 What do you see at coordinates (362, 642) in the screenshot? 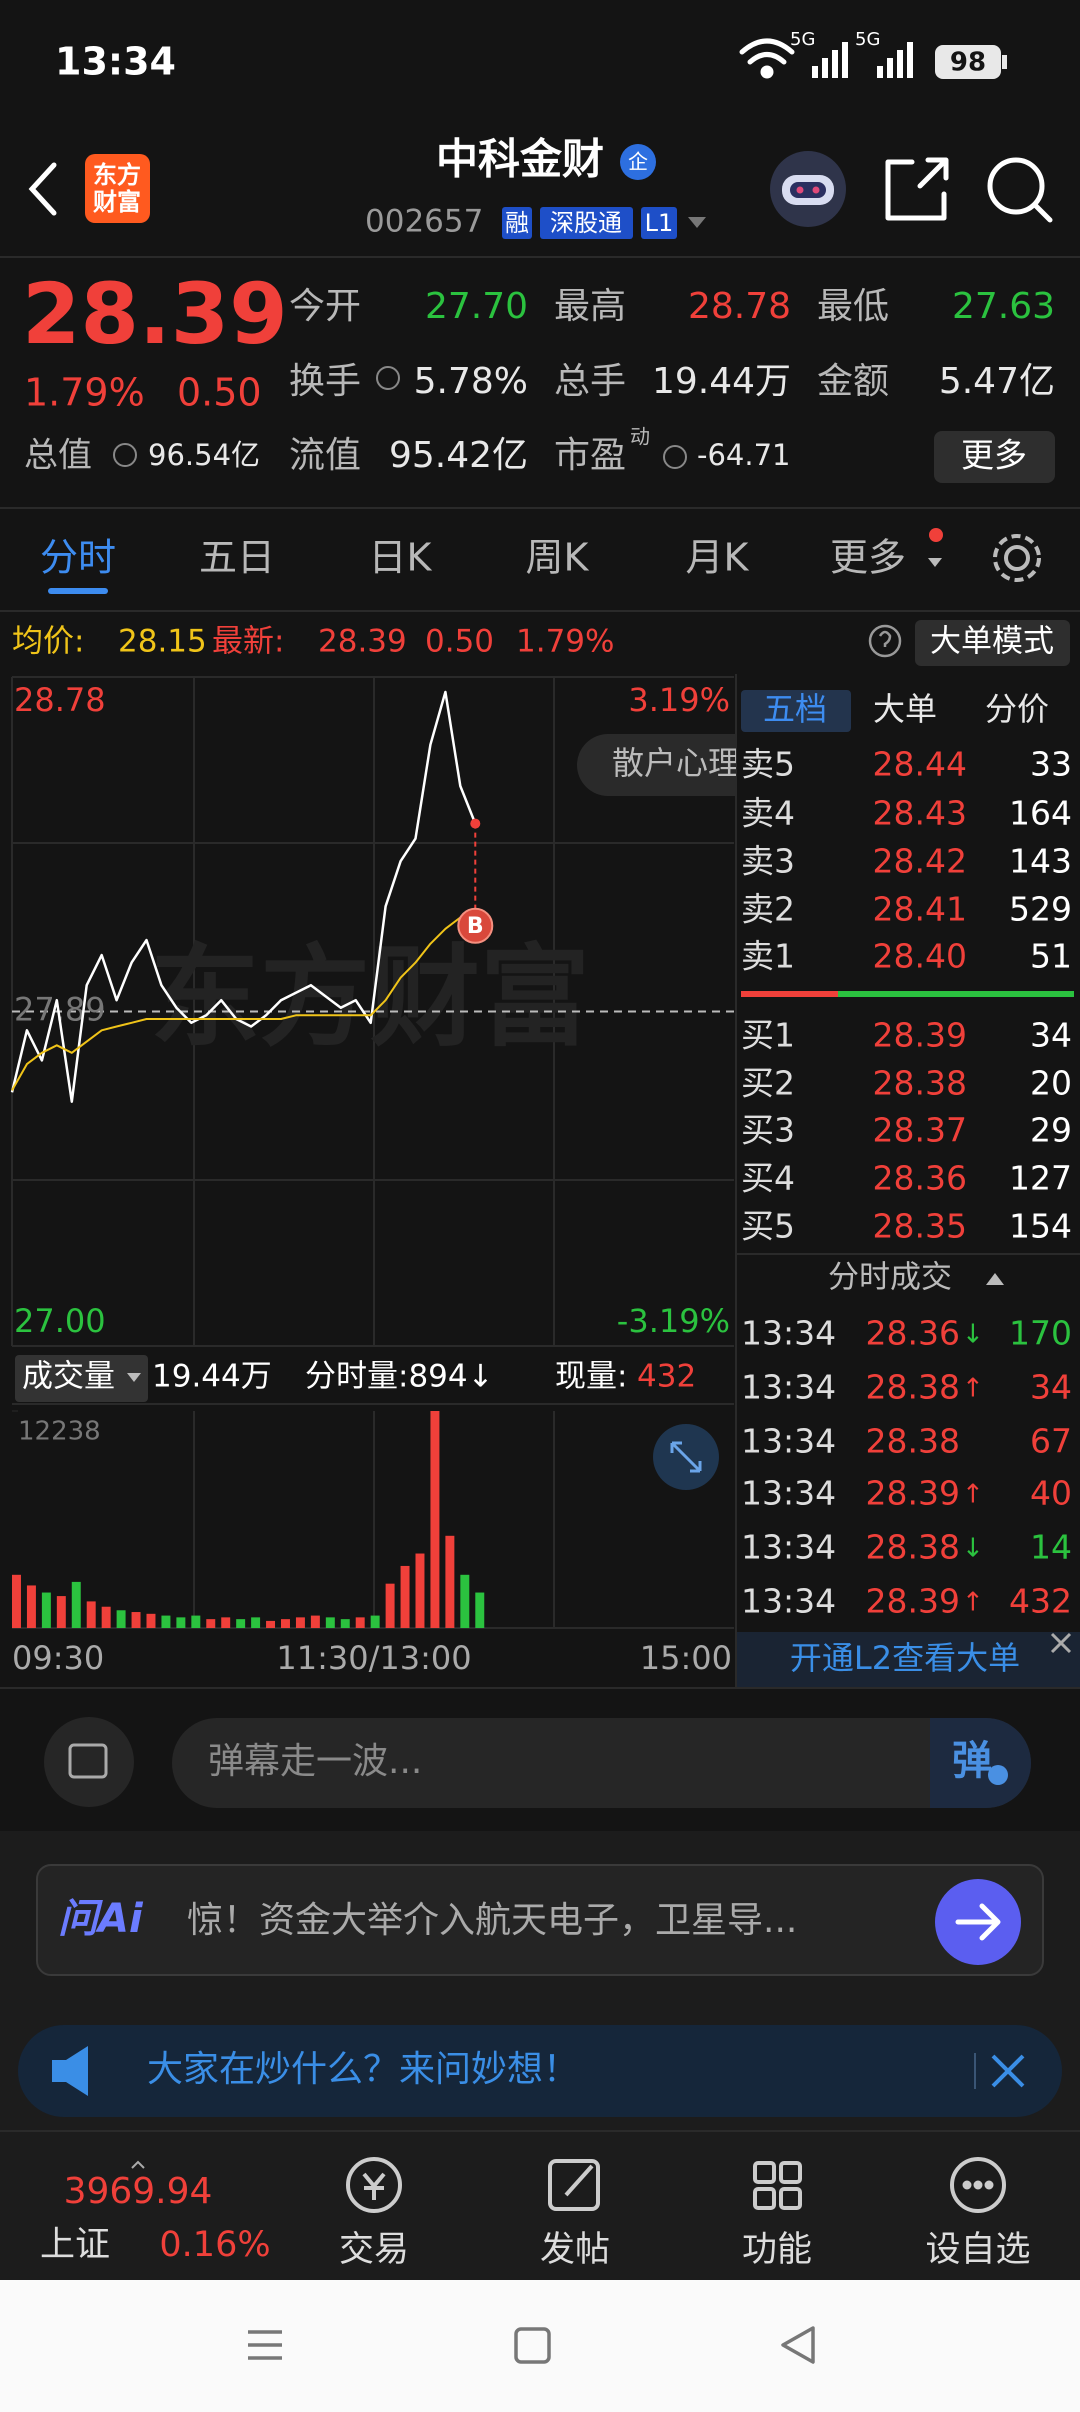
I see `latest-value: 28.39` at bounding box center [362, 642].